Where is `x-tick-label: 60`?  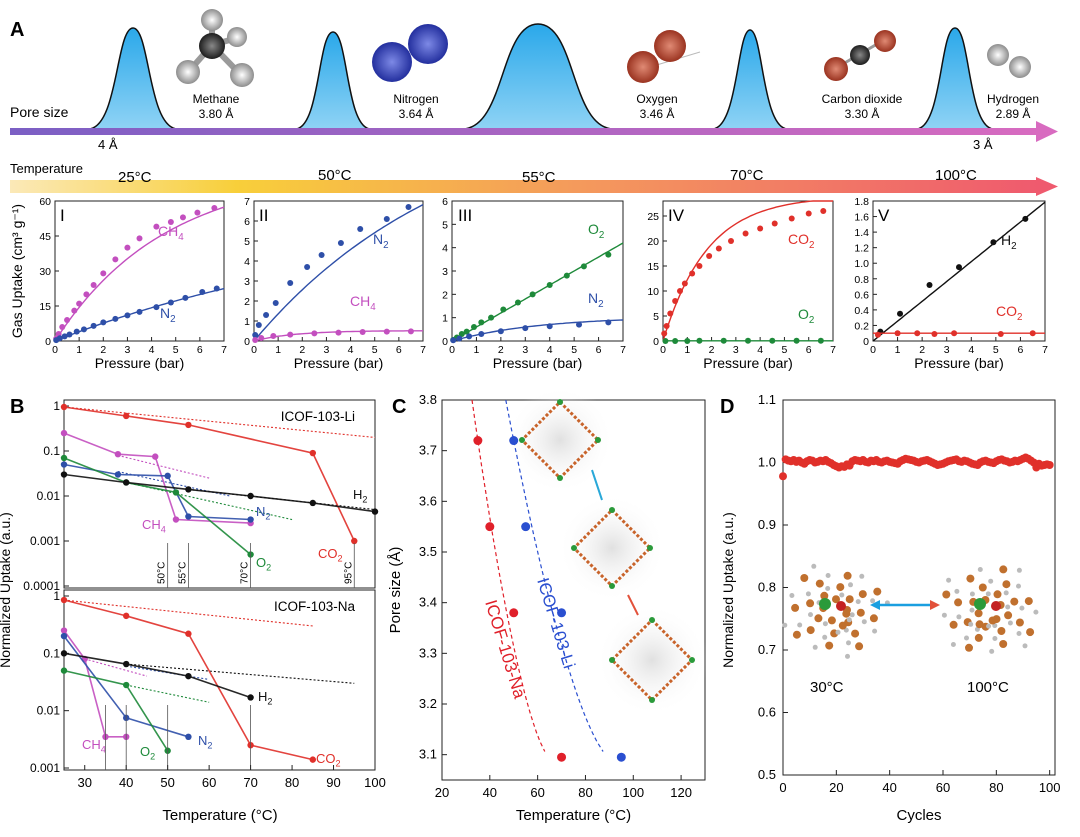
x-tick-label: 60 is located at coordinates (209, 782).